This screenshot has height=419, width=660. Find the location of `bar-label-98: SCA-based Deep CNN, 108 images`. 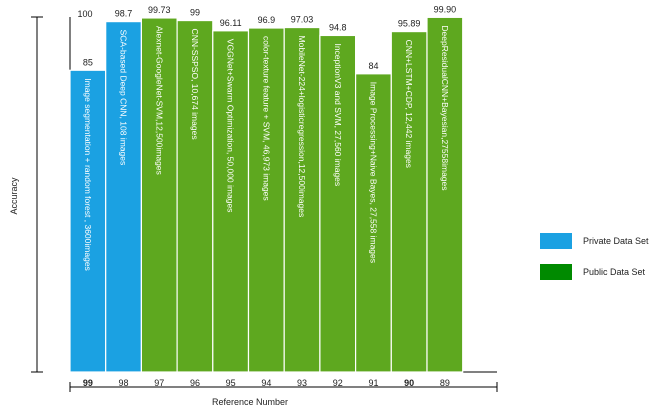

bar-label-98: SCA-based Deep CNN, 108 images is located at coordinates (124, 98).